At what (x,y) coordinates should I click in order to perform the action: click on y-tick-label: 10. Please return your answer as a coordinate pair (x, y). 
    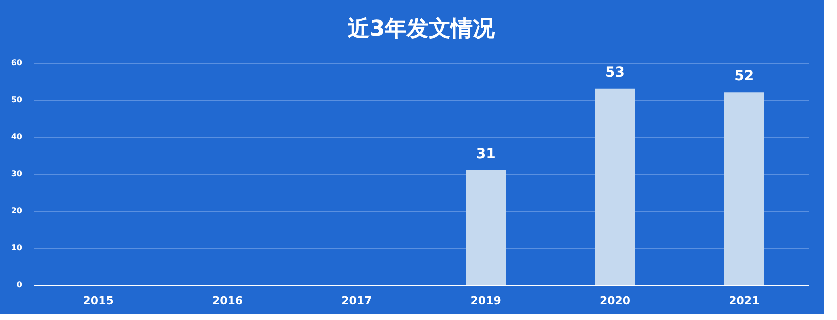
    Looking at the image, I should click on (17, 248).